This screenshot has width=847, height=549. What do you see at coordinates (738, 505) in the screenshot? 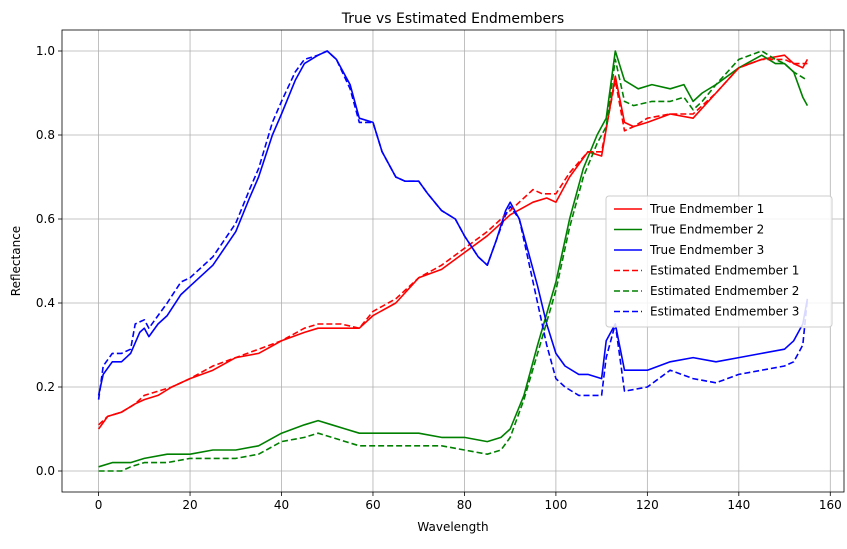
I see `x-tick-label: 140` at bounding box center [738, 505].